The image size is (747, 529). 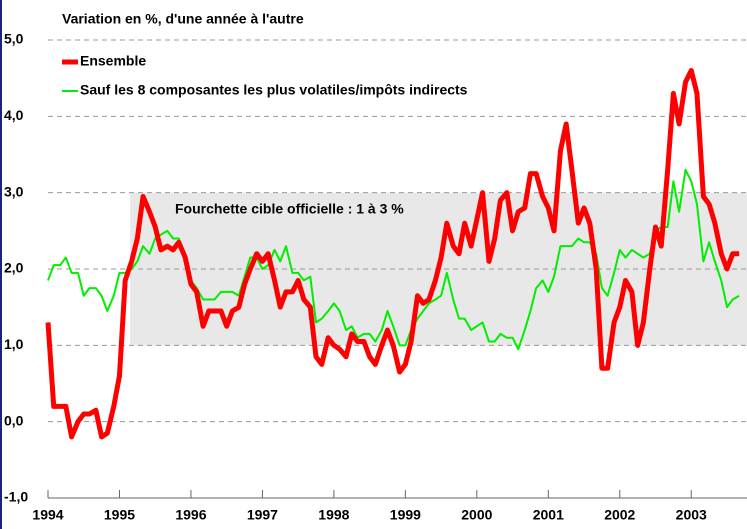 I want to click on annotation: Fourchette cible officielle : 1 à 3 %, so click(x=289, y=209).